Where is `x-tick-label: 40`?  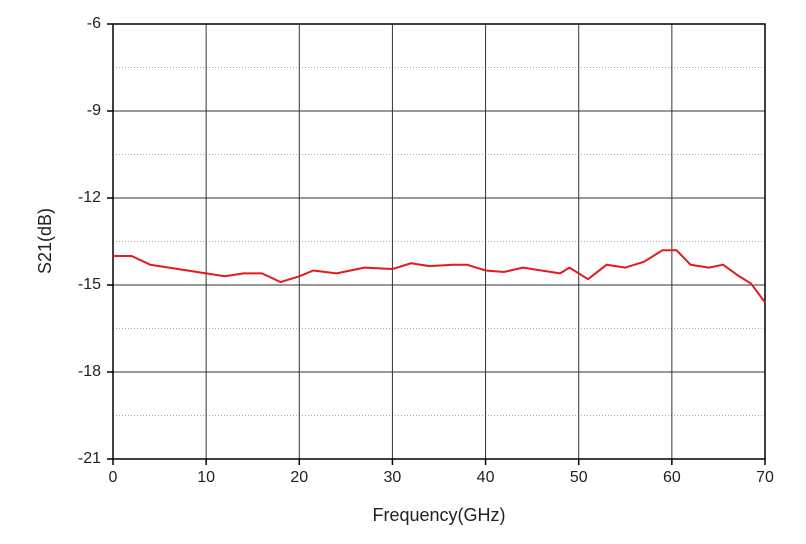 x-tick-label: 40 is located at coordinates (486, 477).